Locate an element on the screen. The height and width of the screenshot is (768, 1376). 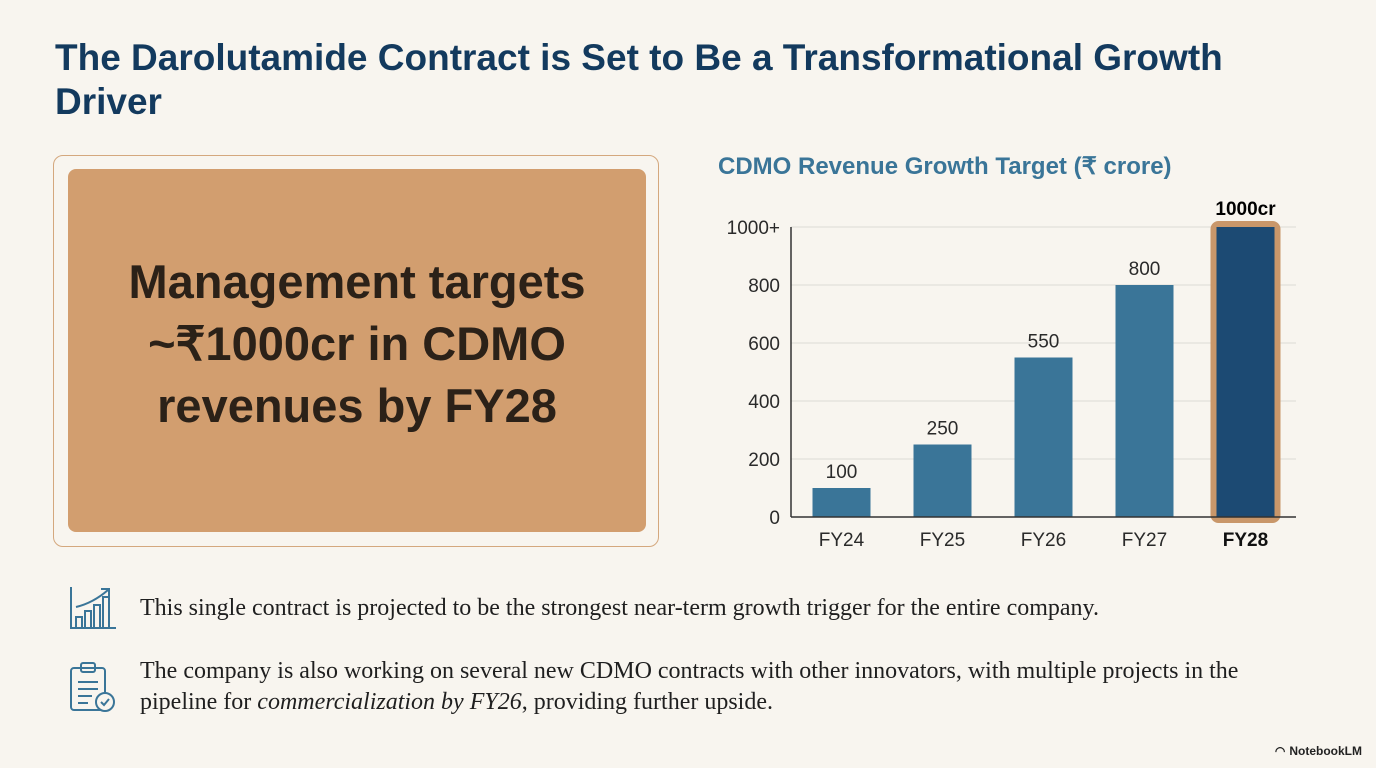
x-tick-label: FY25 is located at coordinates (942, 540).